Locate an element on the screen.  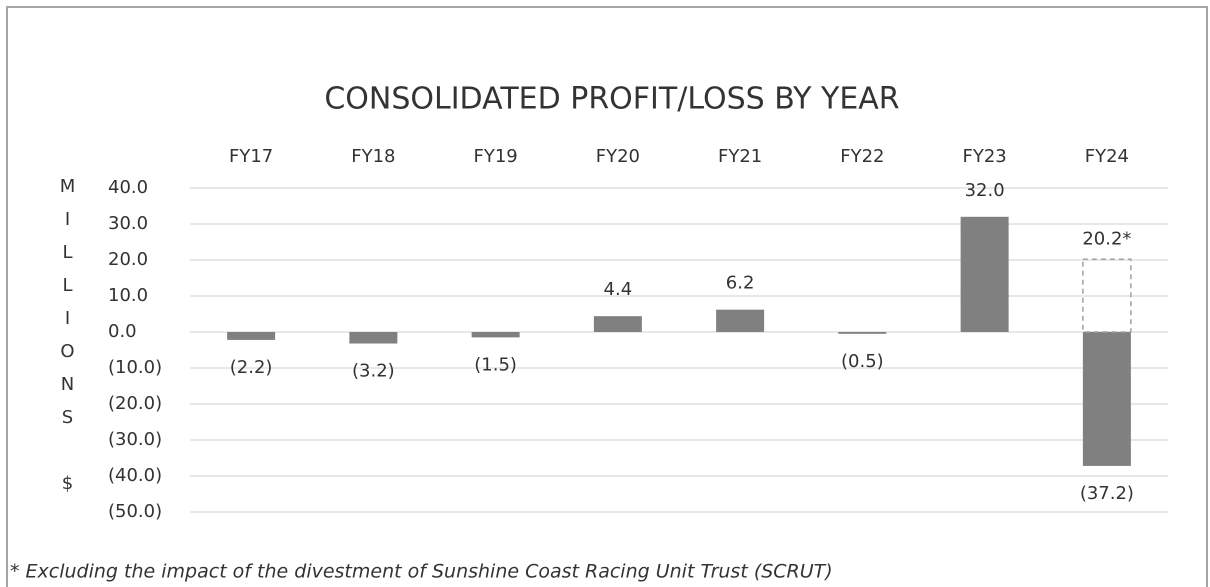
data-label: (3.2) is located at coordinates (373, 371).